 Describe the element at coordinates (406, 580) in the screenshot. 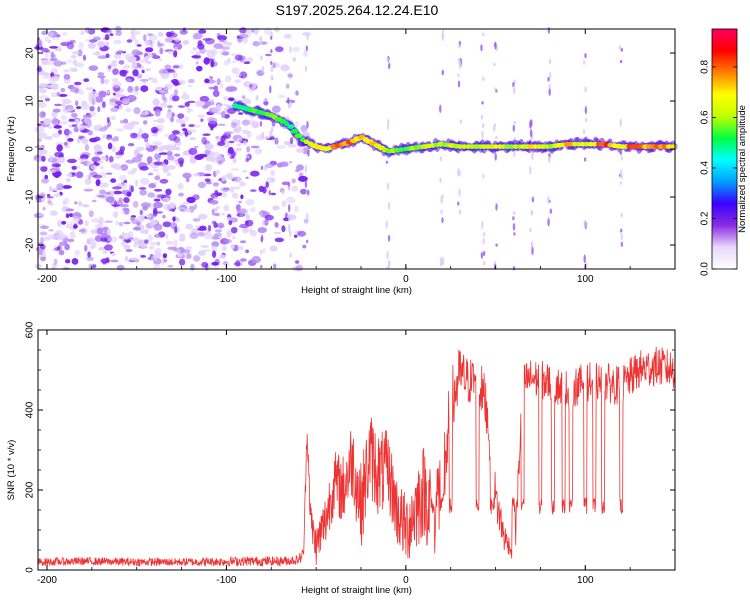

I see `x-tick-label: 0` at that location.